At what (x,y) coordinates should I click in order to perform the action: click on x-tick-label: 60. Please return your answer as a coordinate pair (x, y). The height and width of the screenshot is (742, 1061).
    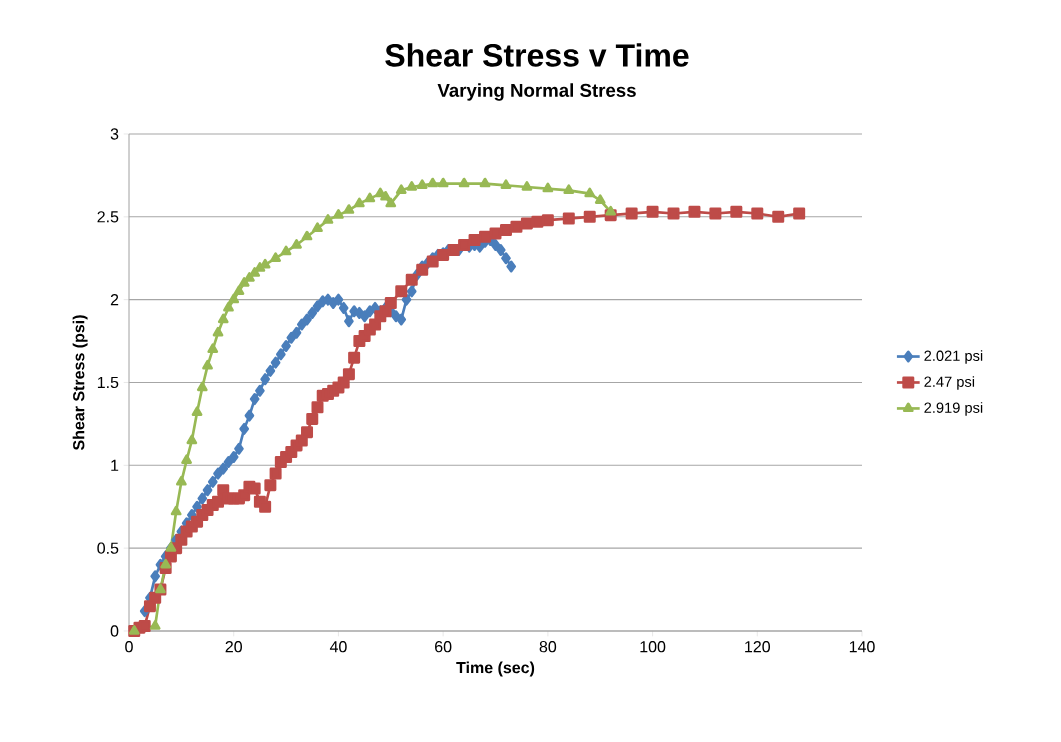
    Looking at the image, I should click on (443, 647).